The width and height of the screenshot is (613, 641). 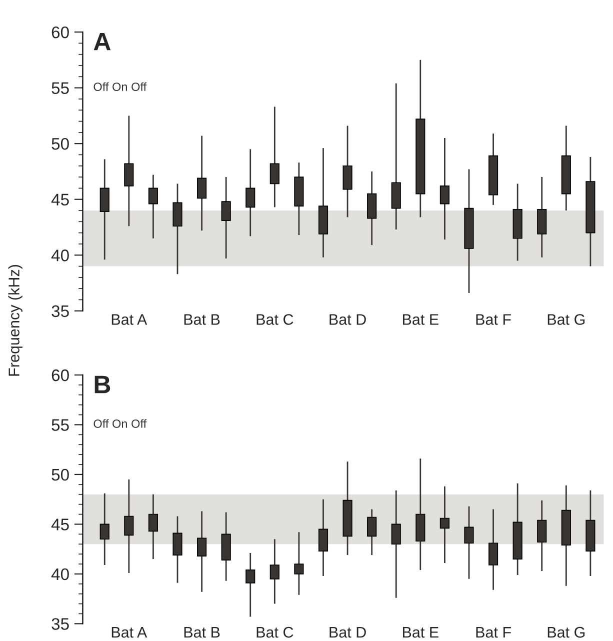 I want to click on annotation: A, so click(x=102, y=41).